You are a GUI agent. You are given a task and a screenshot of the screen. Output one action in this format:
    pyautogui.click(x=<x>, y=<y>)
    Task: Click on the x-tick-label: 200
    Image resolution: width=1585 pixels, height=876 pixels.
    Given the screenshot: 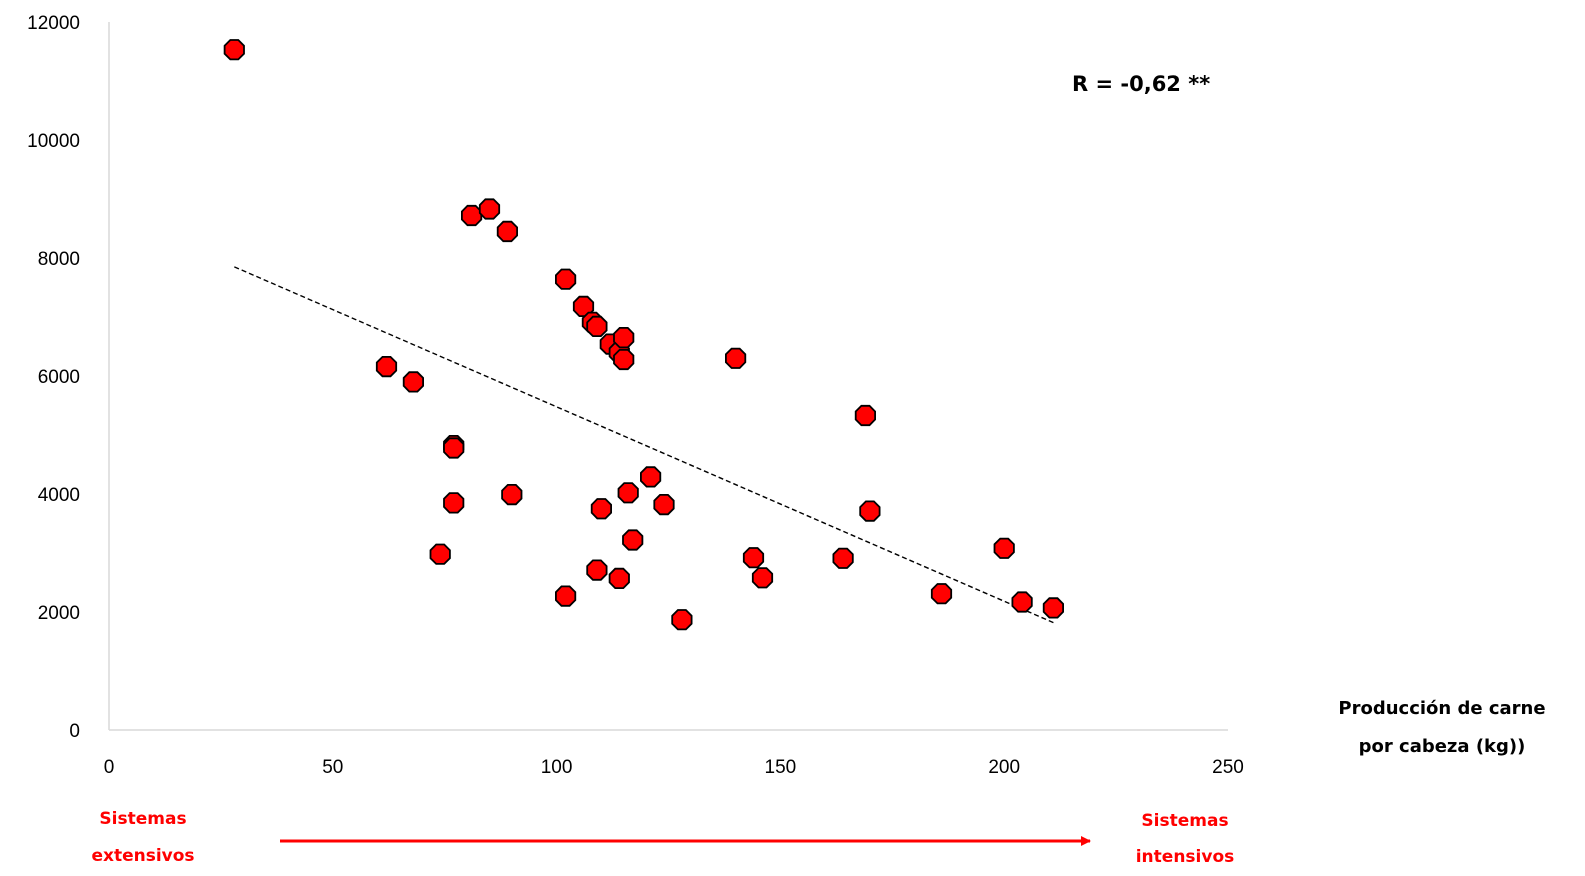 What is the action you would take?
    pyautogui.click(x=1004, y=767)
    